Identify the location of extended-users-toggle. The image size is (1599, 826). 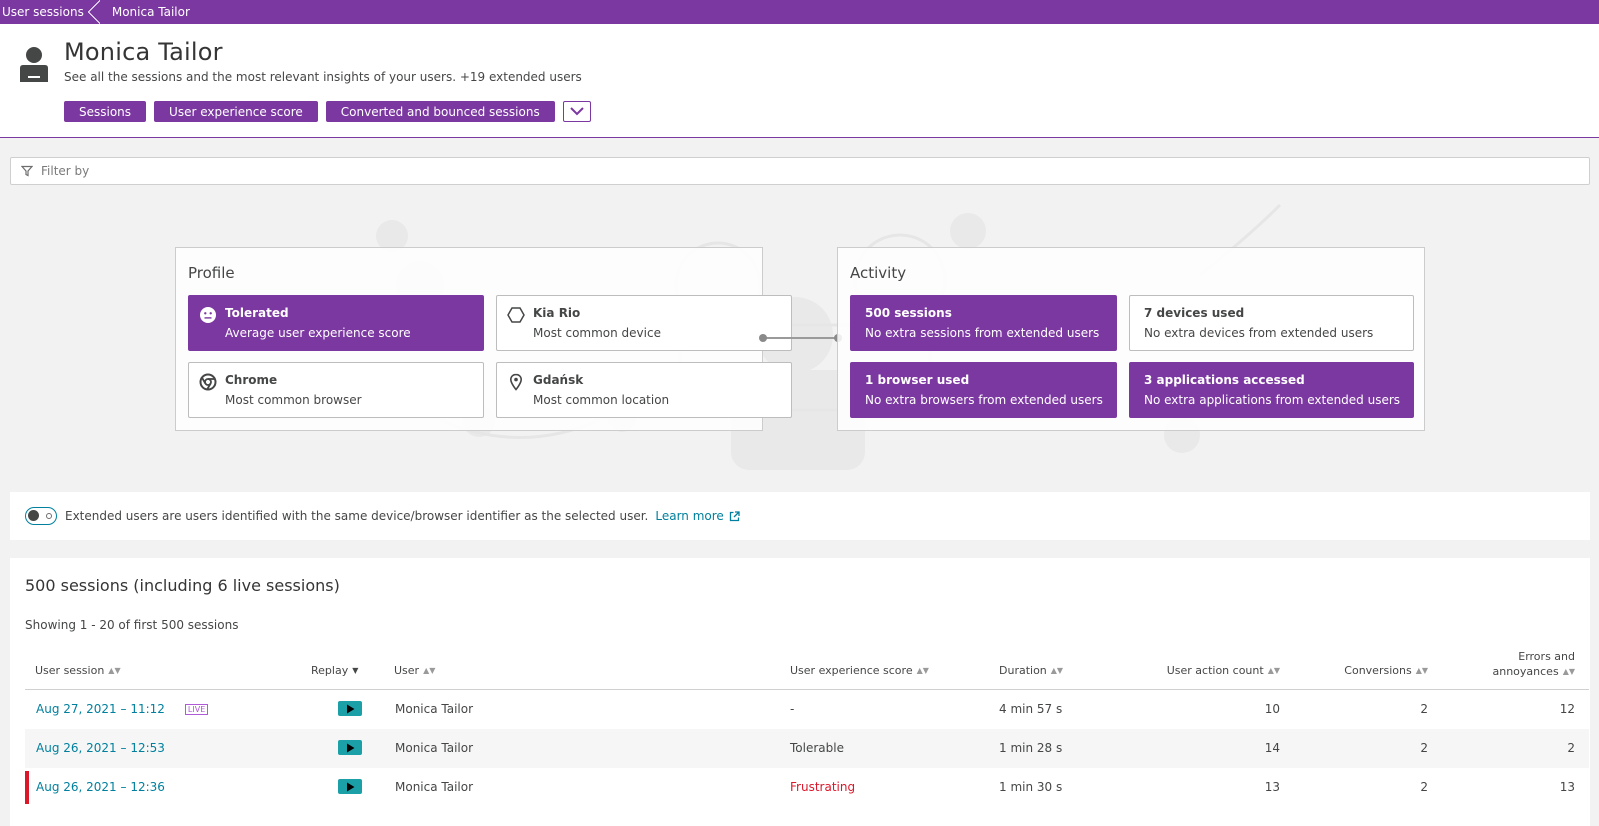
(41, 516).